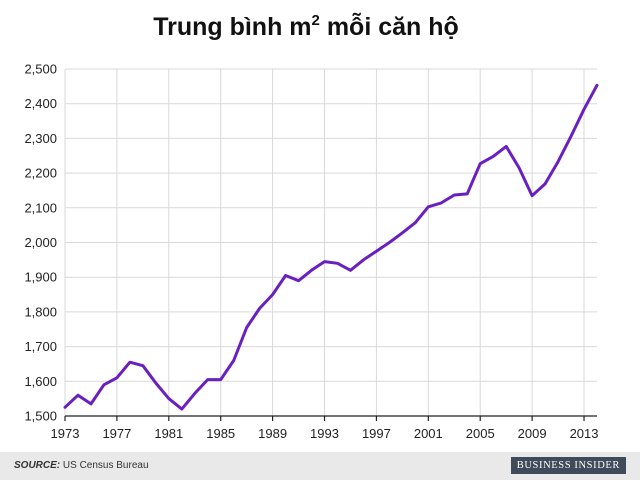 The image size is (640, 480). Describe the element at coordinates (324, 433) in the screenshot. I see `x-tick-label: 1993` at that location.